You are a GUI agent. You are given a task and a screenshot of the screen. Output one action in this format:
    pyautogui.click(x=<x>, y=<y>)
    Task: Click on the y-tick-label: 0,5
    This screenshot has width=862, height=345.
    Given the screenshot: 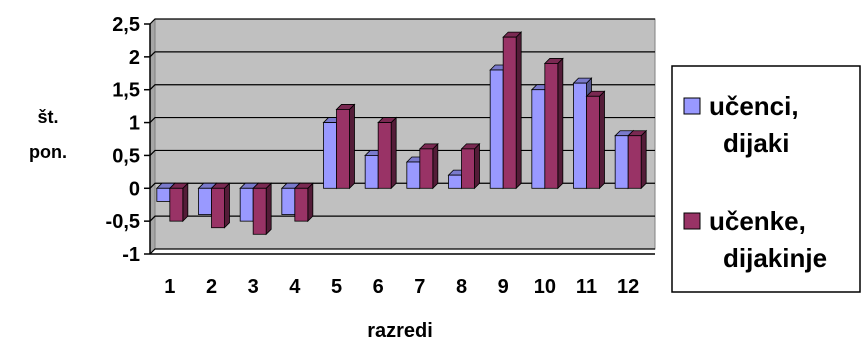 What is the action you would take?
    pyautogui.click(x=126, y=156)
    